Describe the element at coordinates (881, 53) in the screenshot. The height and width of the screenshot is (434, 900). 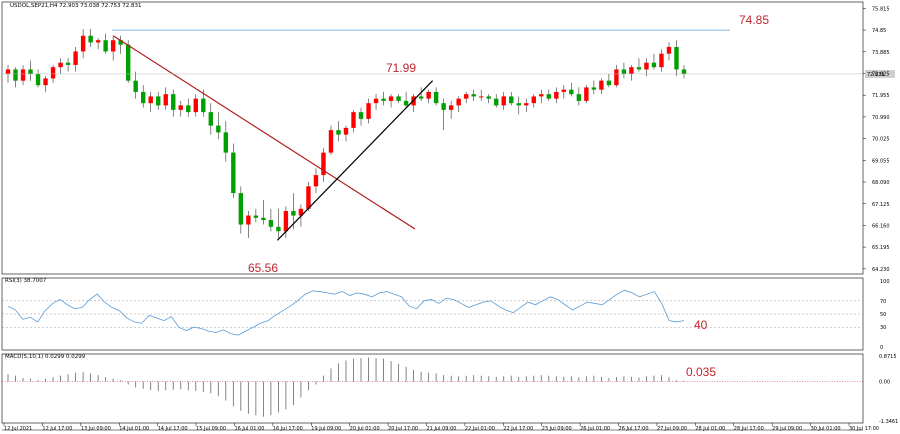
I see `y-tick-label: 73.885` at that location.